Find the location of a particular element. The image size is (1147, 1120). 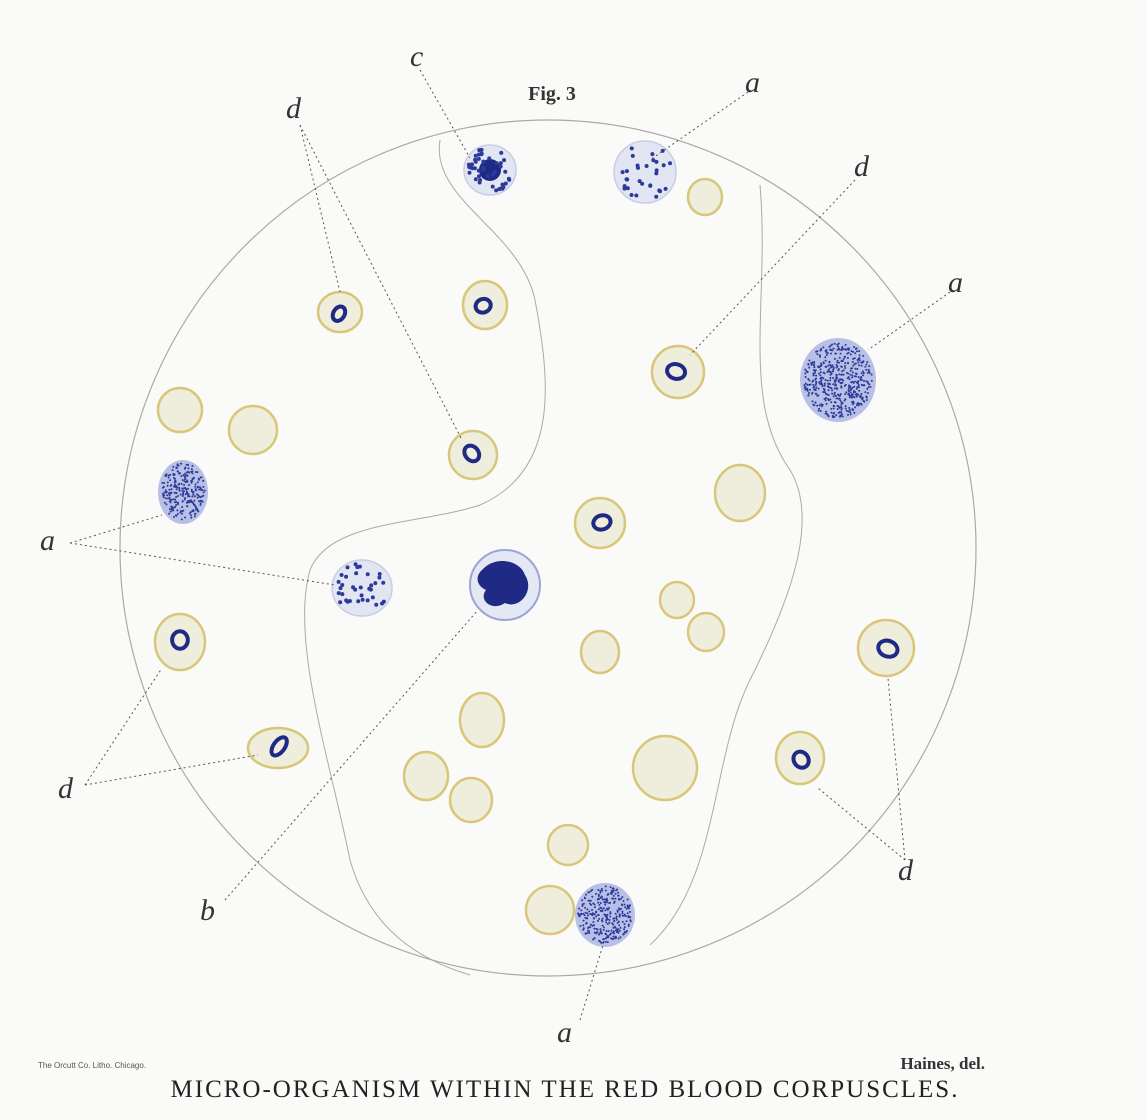

label: a is located at coordinates (752, 82).